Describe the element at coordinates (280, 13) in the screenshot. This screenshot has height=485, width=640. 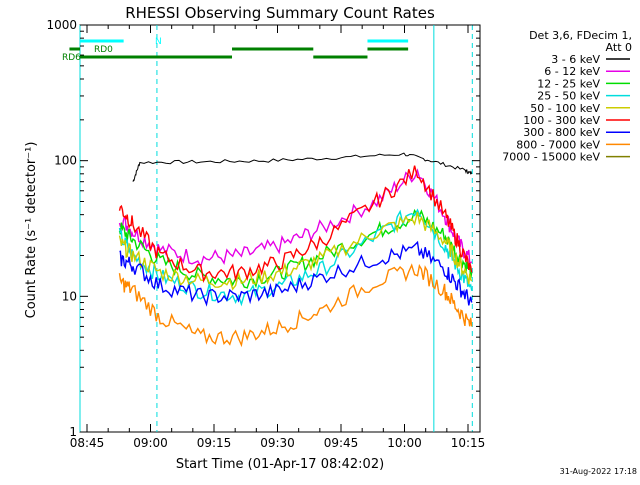
I see `chart-title: RHESSI Observing Summary Count Rates` at that location.